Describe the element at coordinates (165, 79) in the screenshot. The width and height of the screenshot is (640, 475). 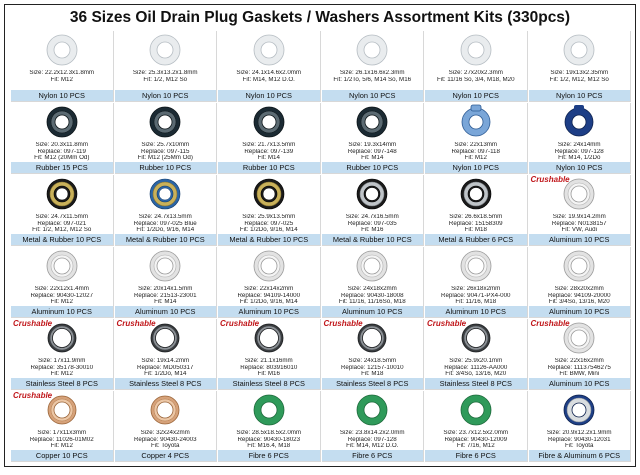
I see `spec-line: Fit: 1/2, M12 So` at that location.